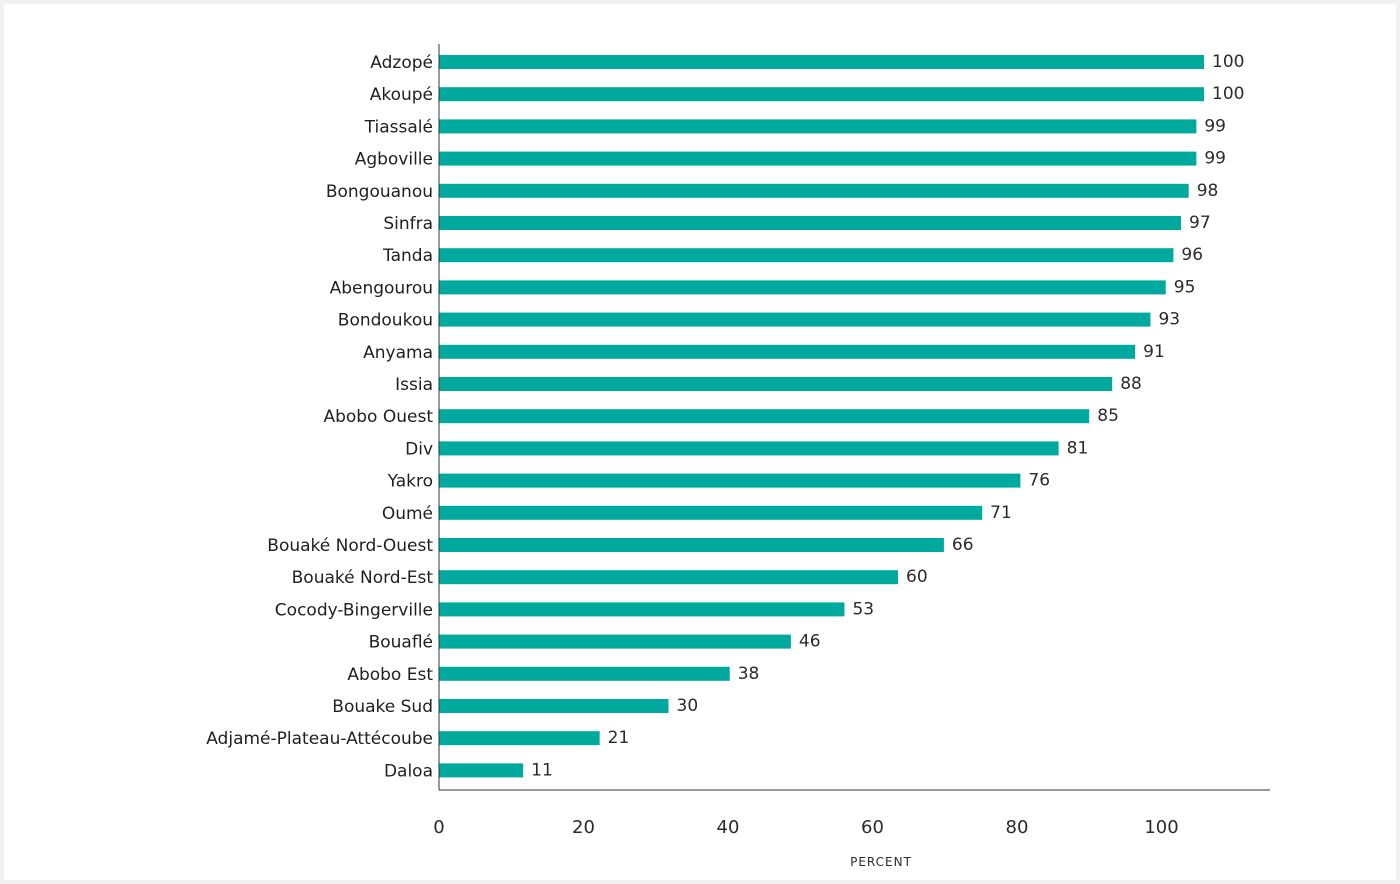  I want to click on value-label-20: 30, so click(688, 706).